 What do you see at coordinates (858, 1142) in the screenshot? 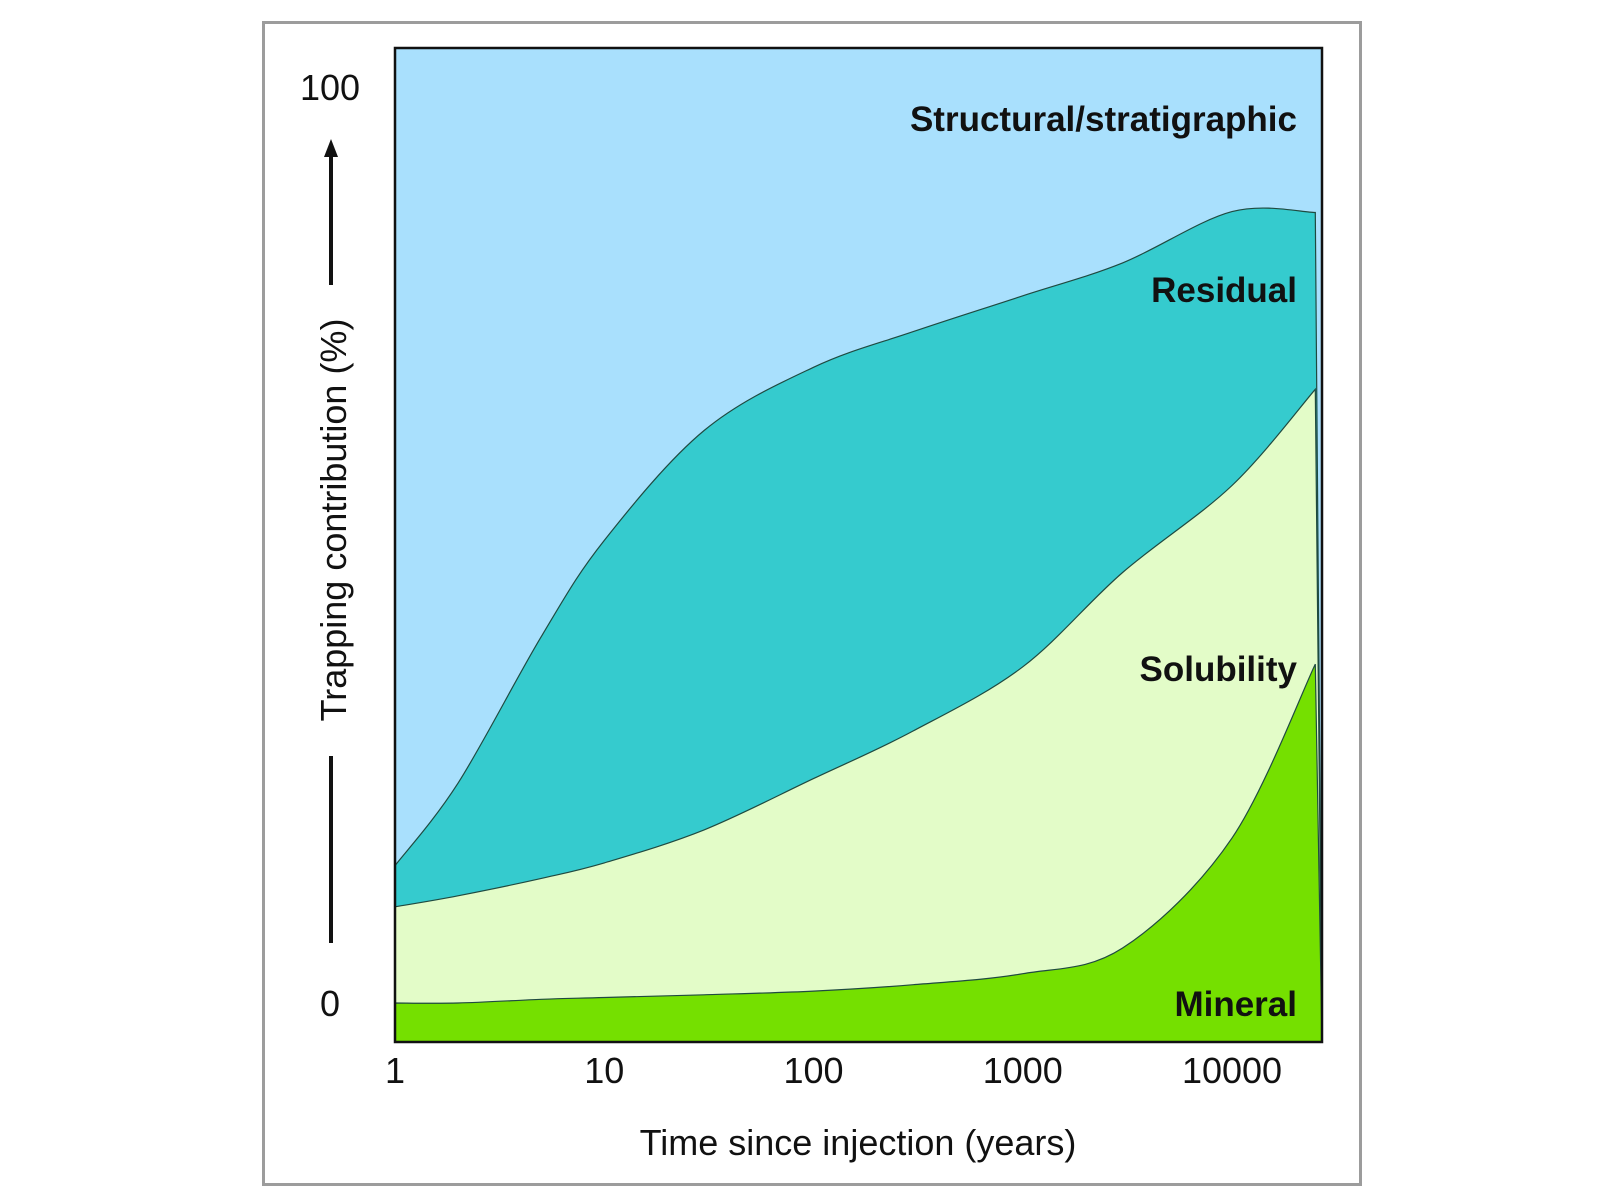
I see `x-axis-title: Time since injection (years)` at bounding box center [858, 1142].